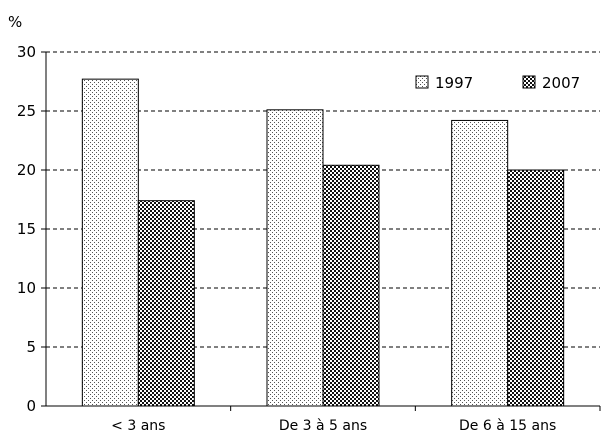 The width and height of the screenshot is (613, 438). What do you see at coordinates (454, 83) in the screenshot?
I see `legend-label-1997: 1997` at bounding box center [454, 83].